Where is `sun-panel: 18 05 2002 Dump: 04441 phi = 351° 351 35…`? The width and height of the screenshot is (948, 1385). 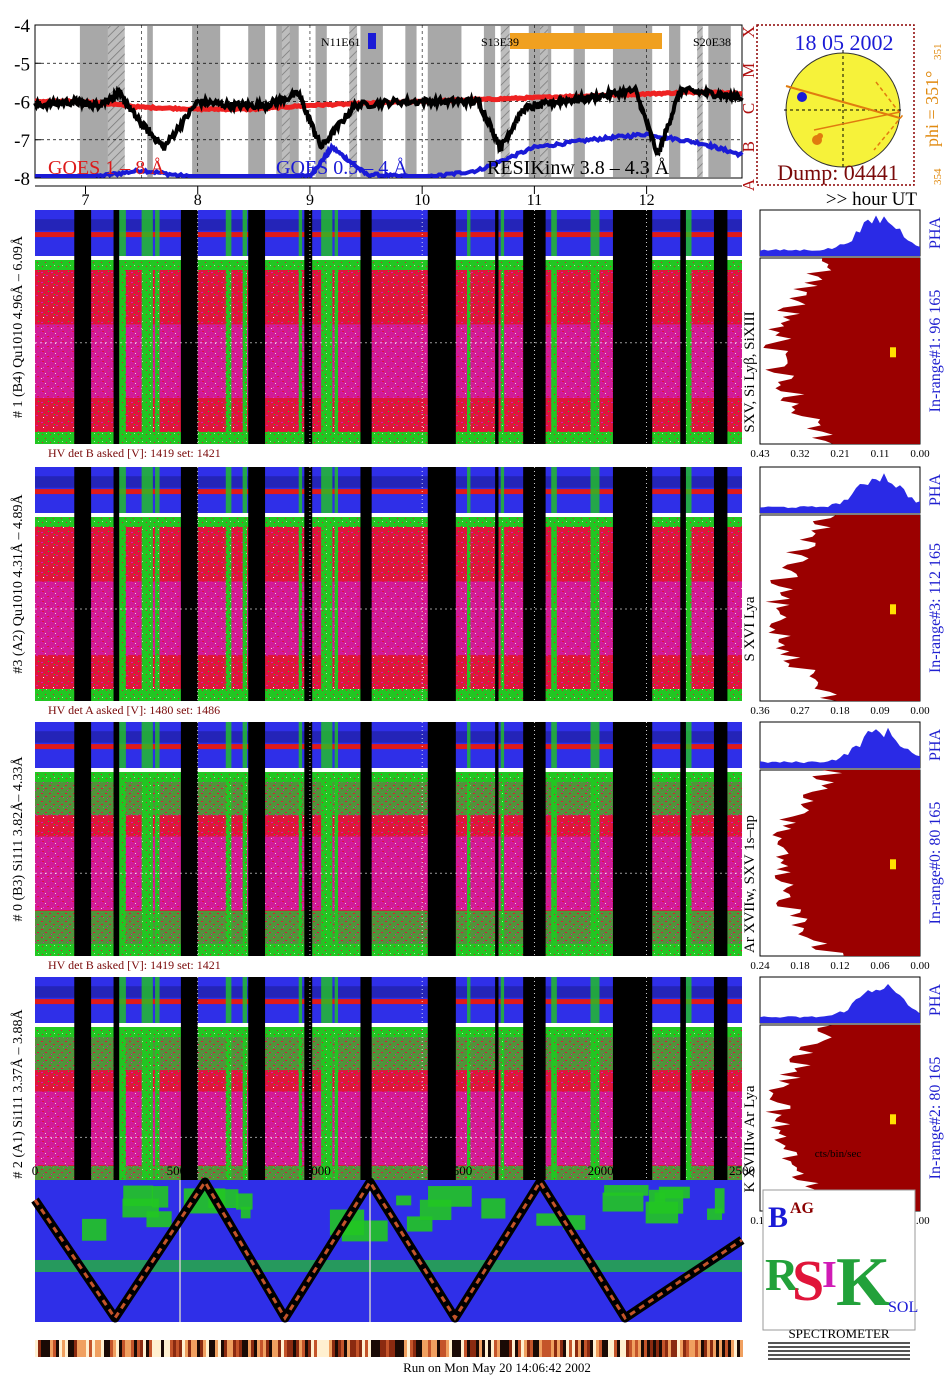
sun-panel: 18 05 2002 Dump: 04441 phi = 351° 351 35… is located at coordinates (850, 105).